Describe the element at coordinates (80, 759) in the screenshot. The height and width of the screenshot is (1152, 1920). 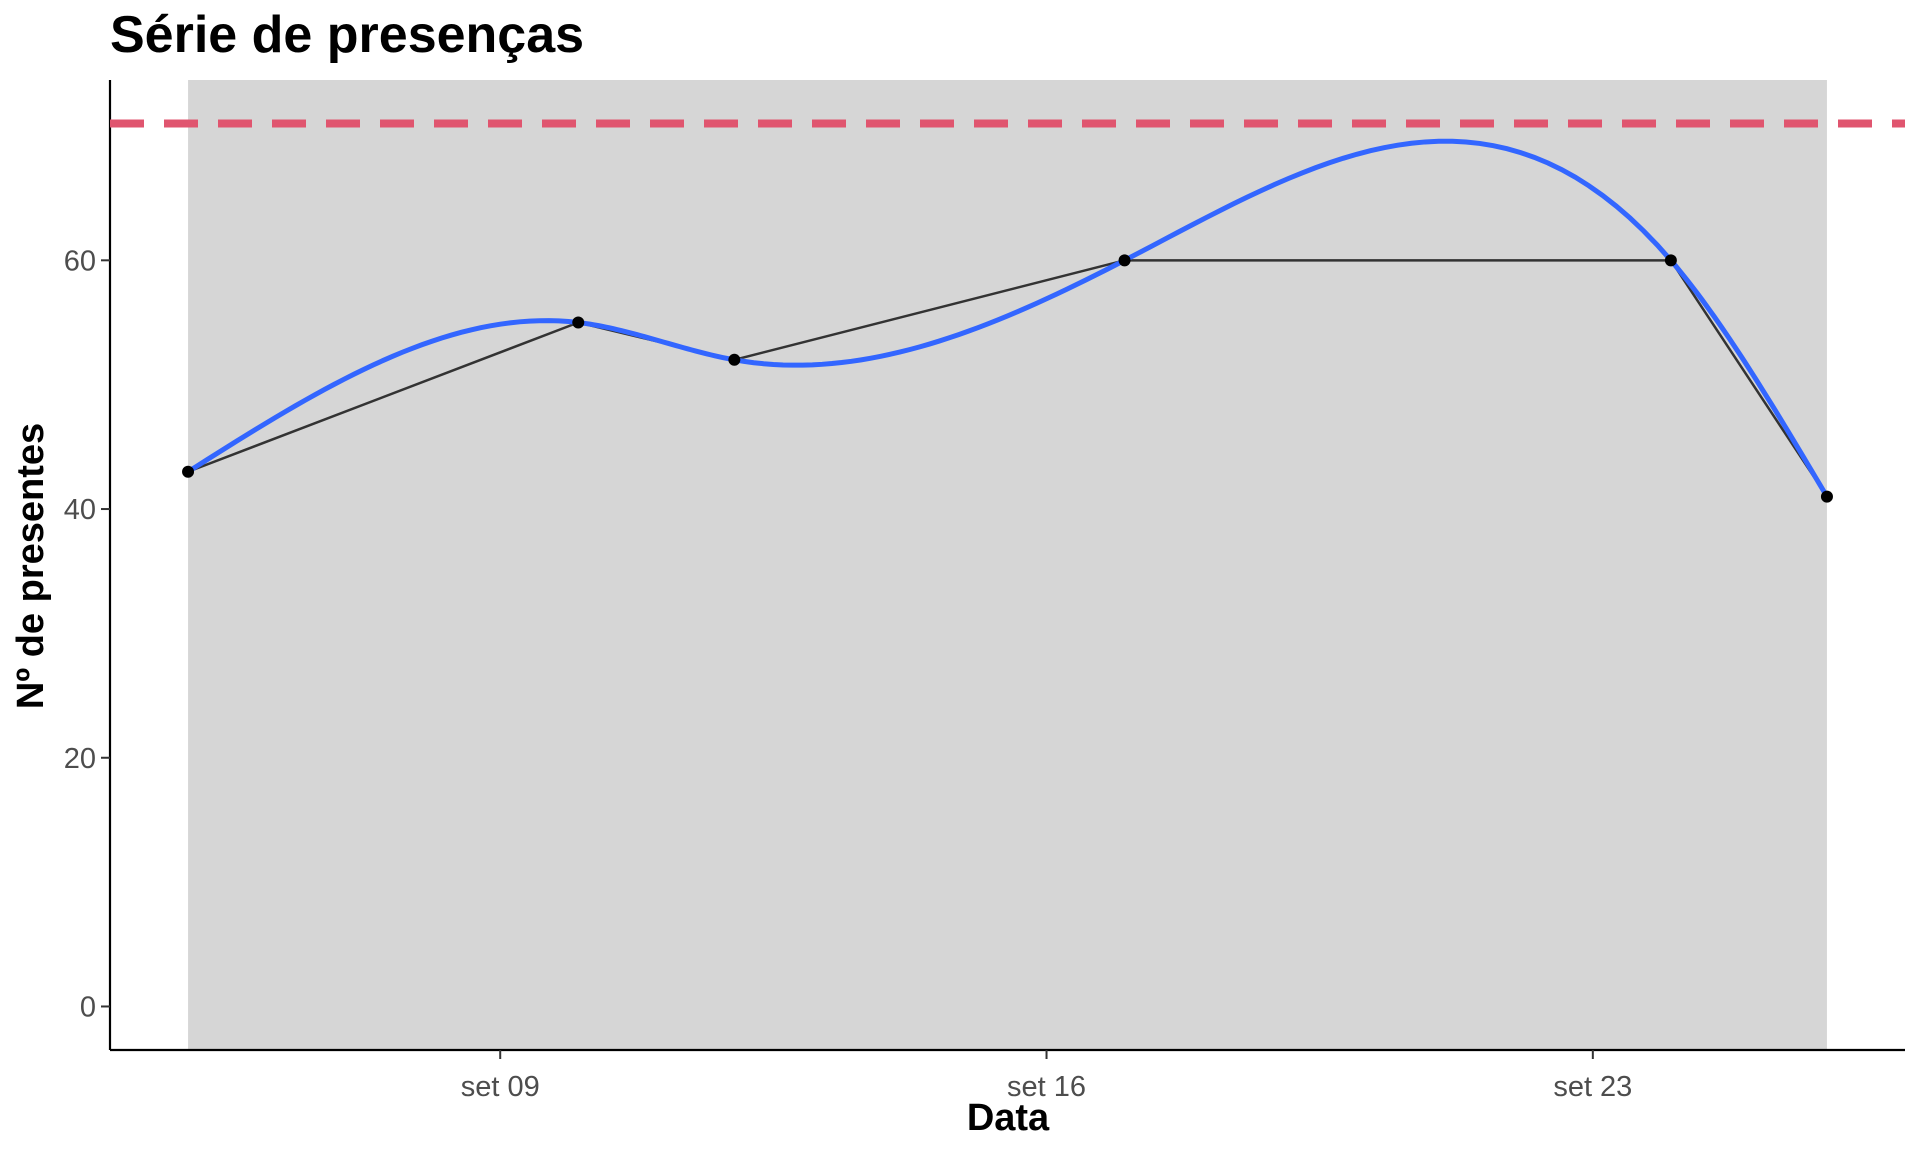
I see `y-tick-label: 20` at that location.